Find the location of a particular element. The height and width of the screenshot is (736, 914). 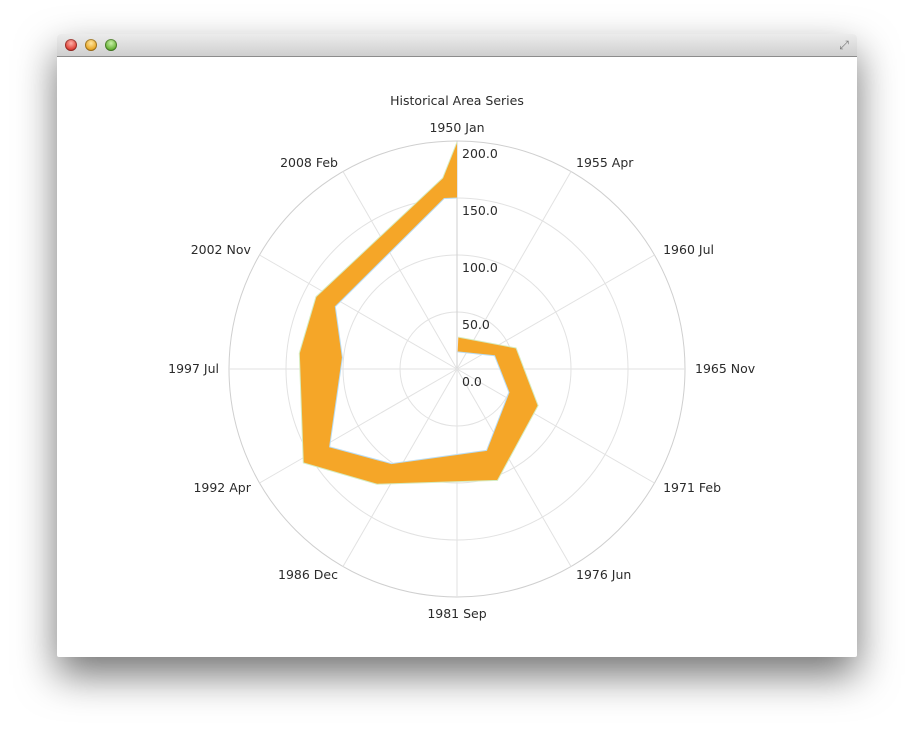

angular-tick-label: 2008 Feb is located at coordinates (309, 162).